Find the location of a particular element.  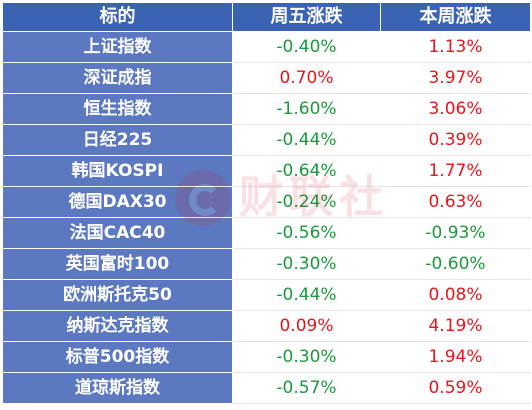

header-row: 标的 周五涨跌 本周涨跌 is located at coordinates (266, 17).